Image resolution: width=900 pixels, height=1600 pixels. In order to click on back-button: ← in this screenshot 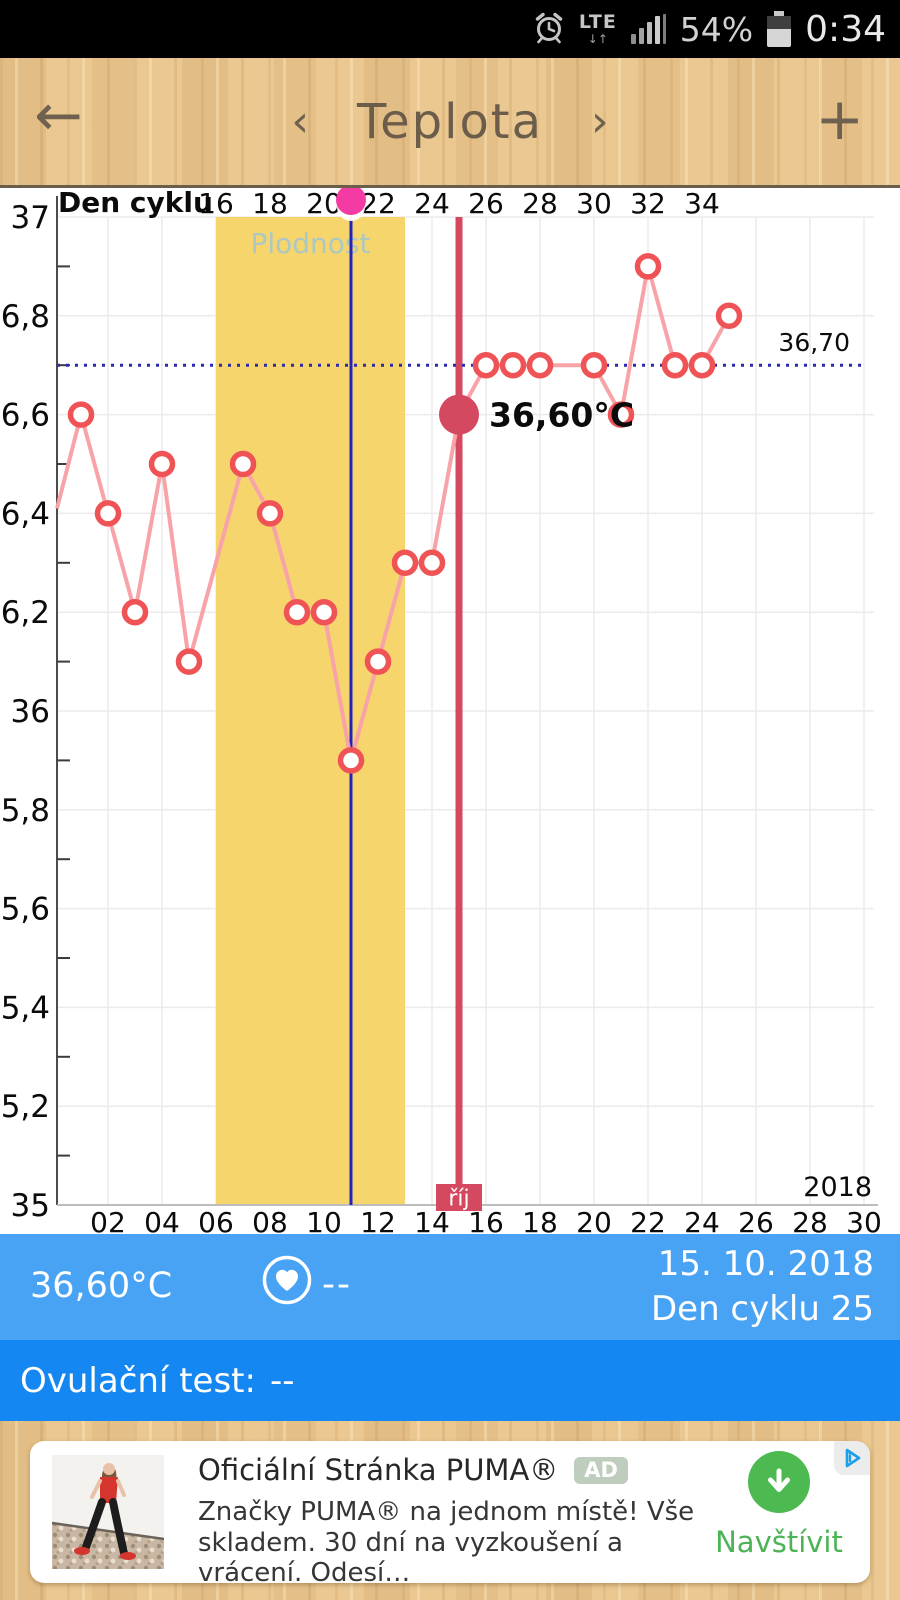, I will do `click(58, 115)`.